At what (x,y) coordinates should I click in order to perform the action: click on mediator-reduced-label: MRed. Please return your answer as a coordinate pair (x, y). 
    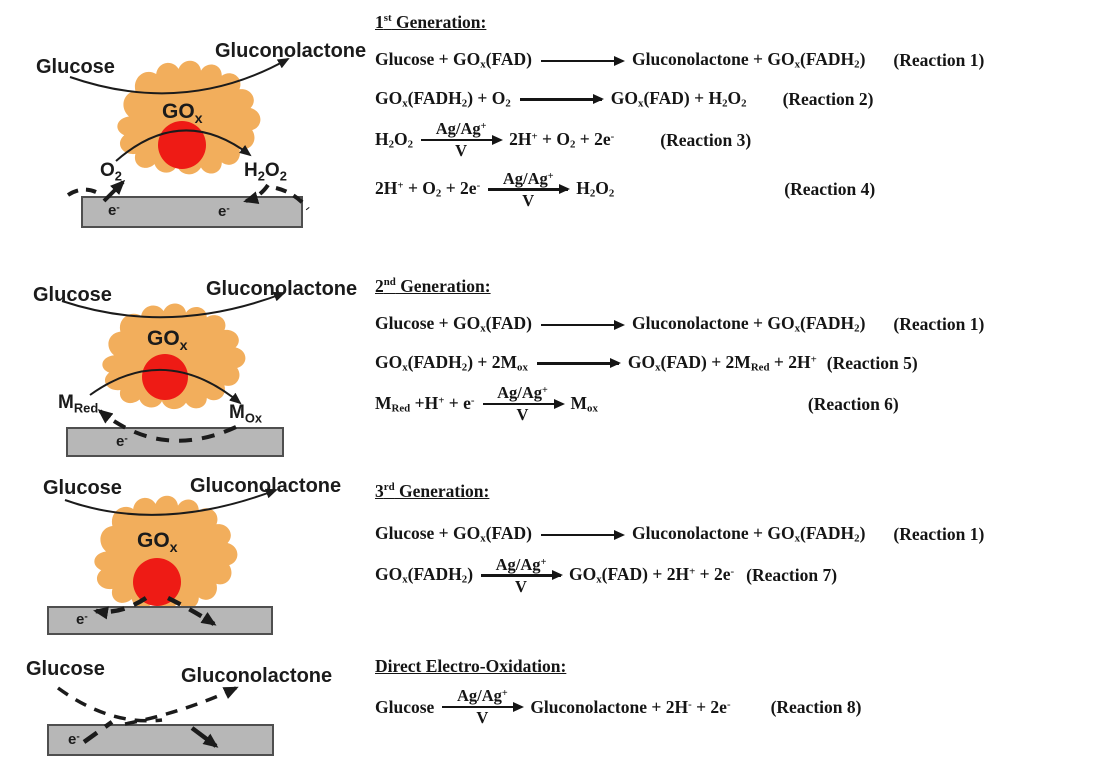
    Looking at the image, I should click on (78, 404).